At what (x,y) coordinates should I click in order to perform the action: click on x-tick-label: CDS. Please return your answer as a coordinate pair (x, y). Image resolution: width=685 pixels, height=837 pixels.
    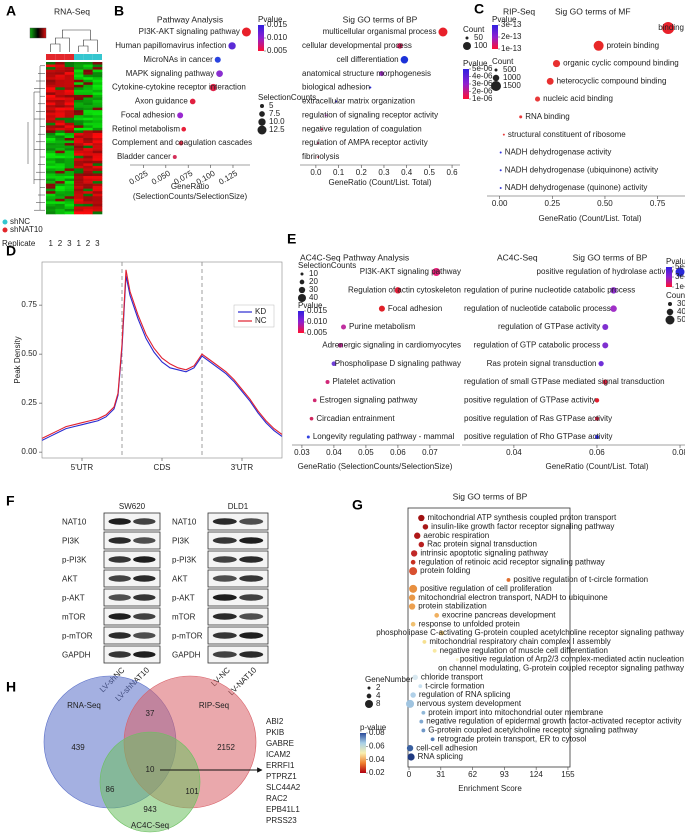
    Looking at the image, I should click on (162, 467).